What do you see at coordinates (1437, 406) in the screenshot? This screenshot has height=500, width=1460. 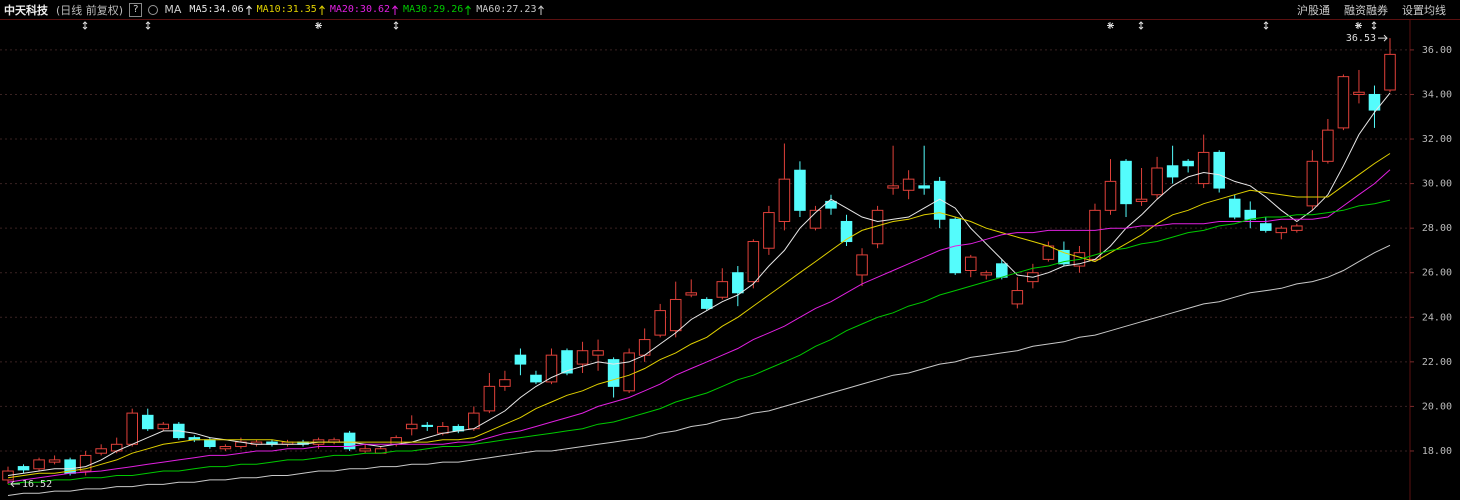 I see `y-tick-label: 20.00` at bounding box center [1437, 406].